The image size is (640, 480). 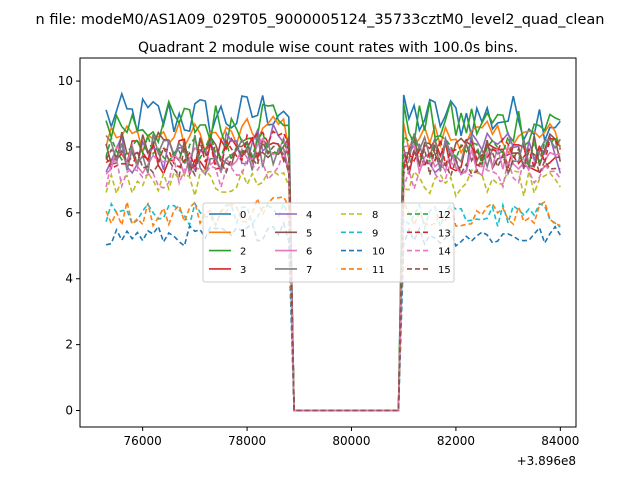 What do you see at coordinates (444, 215) in the screenshot?
I see `legend-label-12: 12` at bounding box center [444, 215].